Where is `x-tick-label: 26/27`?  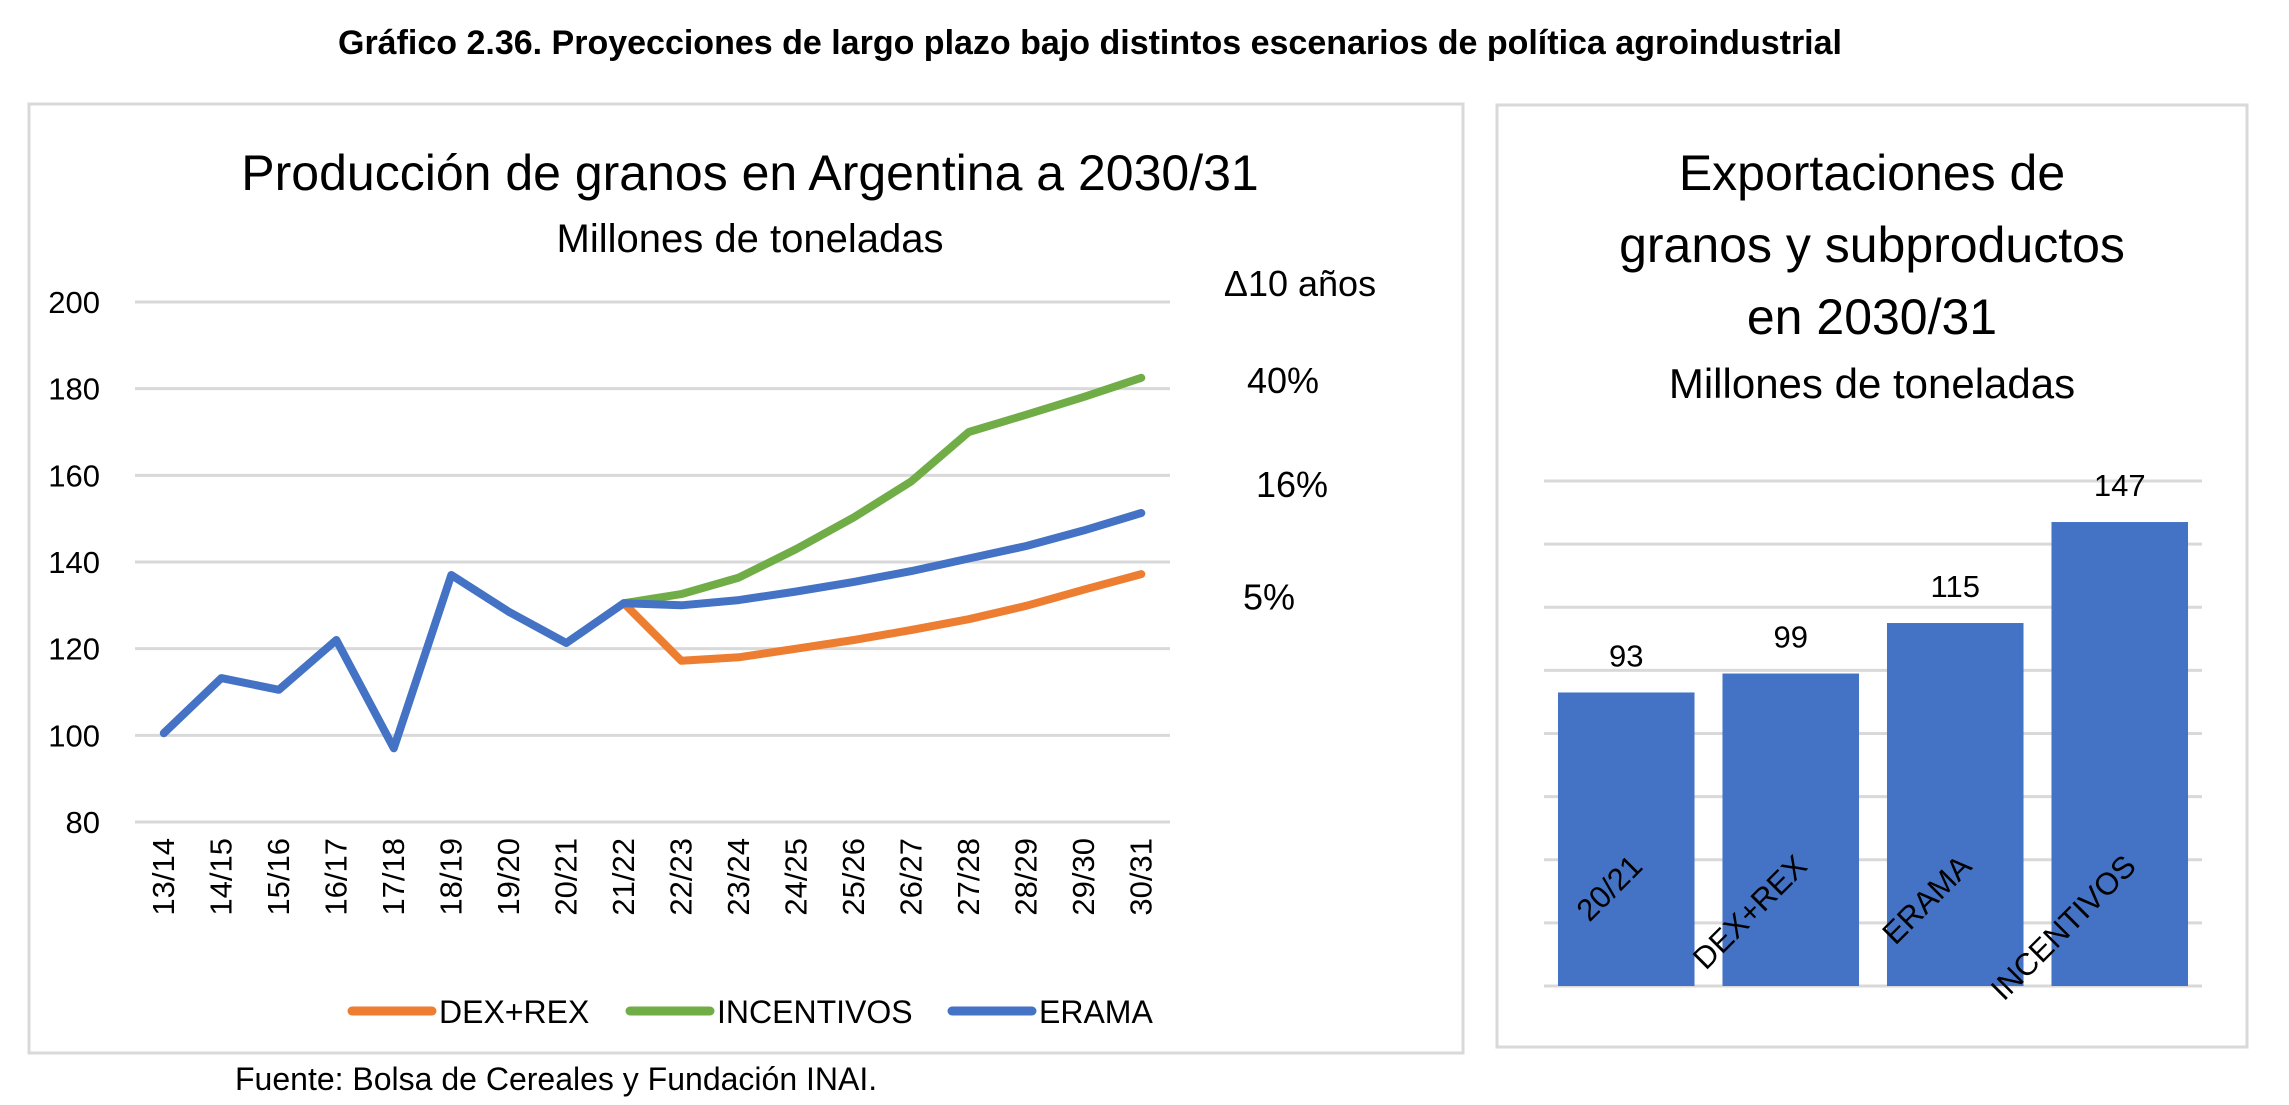
x-tick-label: 26/27 is located at coordinates (910, 877).